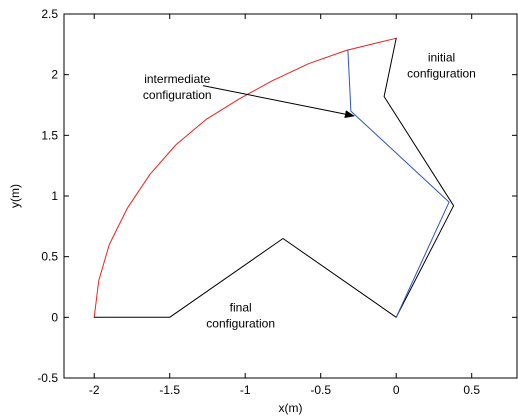 The height and width of the screenshot is (418, 518). Describe the element at coordinates (320, 390) in the screenshot. I see `x-tick-label: -0.5` at that location.